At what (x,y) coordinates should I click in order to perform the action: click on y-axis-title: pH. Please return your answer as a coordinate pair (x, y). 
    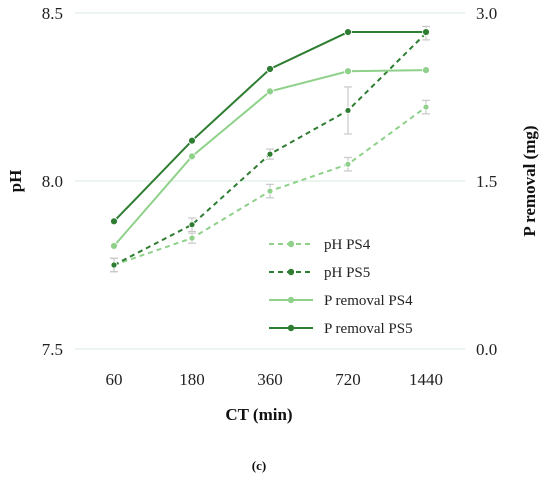
    Looking at the image, I should click on (15, 181).